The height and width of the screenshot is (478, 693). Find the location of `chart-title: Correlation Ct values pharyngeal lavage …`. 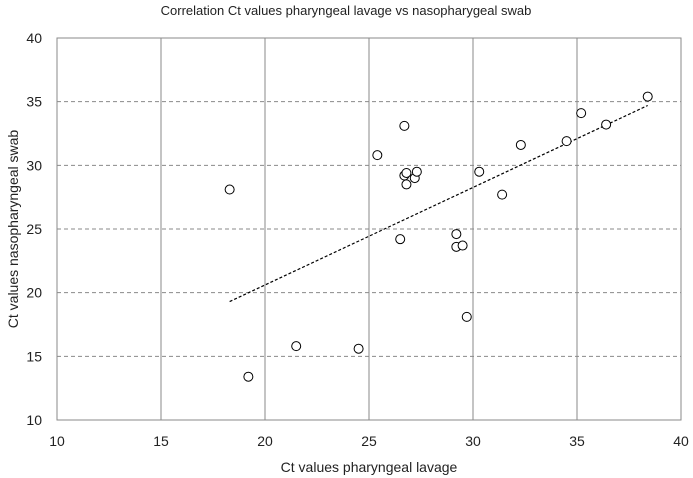

chart-title: Correlation Ct values pharyngeal lavage … is located at coordinates (346, 10).